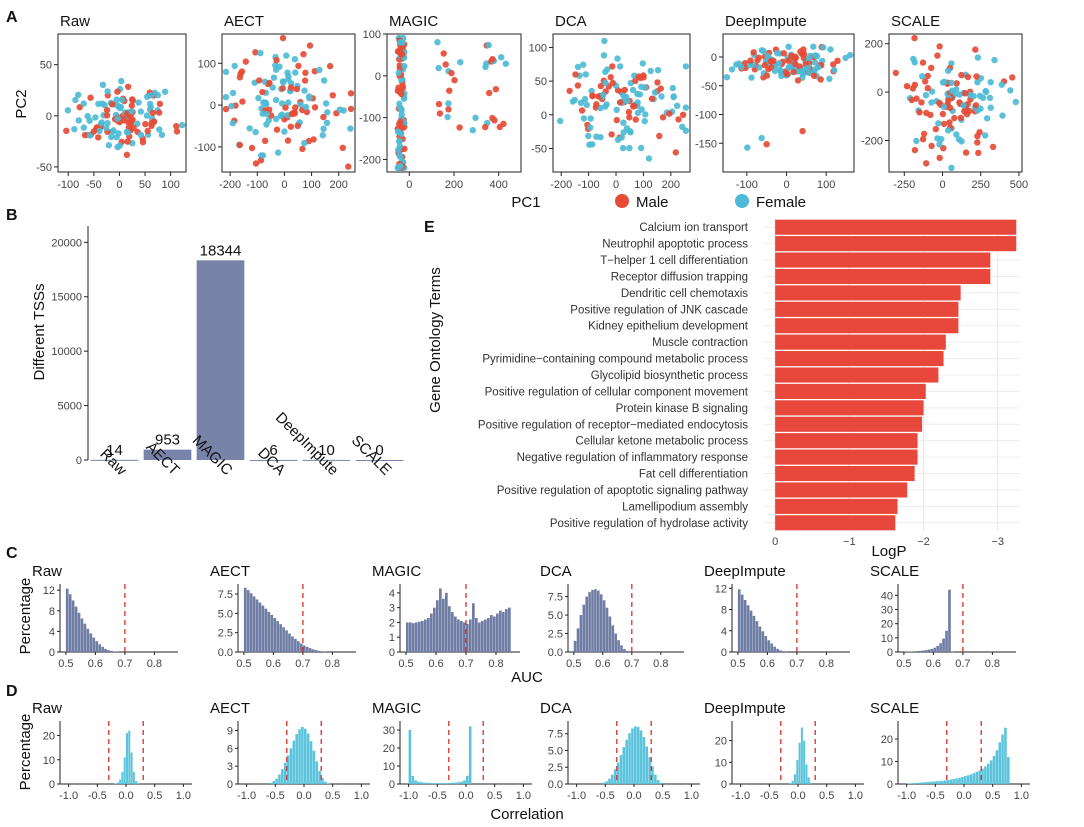 This screenshot has width=1084, height=827. I want to click on x-tick-label: 0.7, so click(124, 664).